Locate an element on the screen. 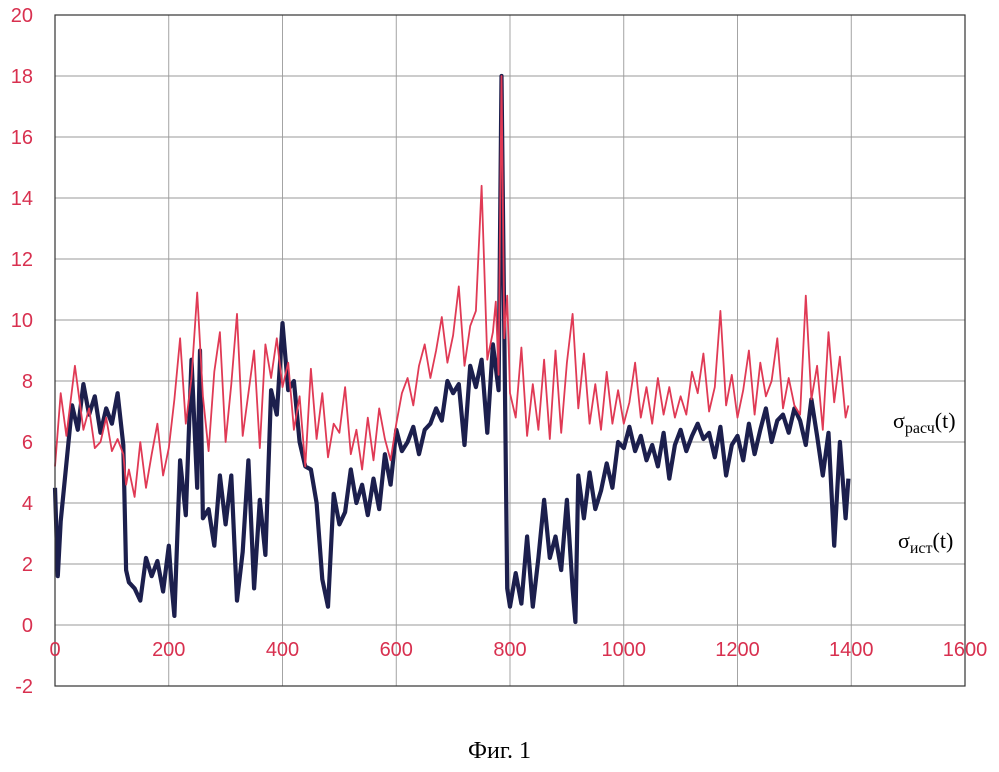 The height and width of the screenshot is (772, 999). y-tick-label: 0 is located at coordinates (27, 626).